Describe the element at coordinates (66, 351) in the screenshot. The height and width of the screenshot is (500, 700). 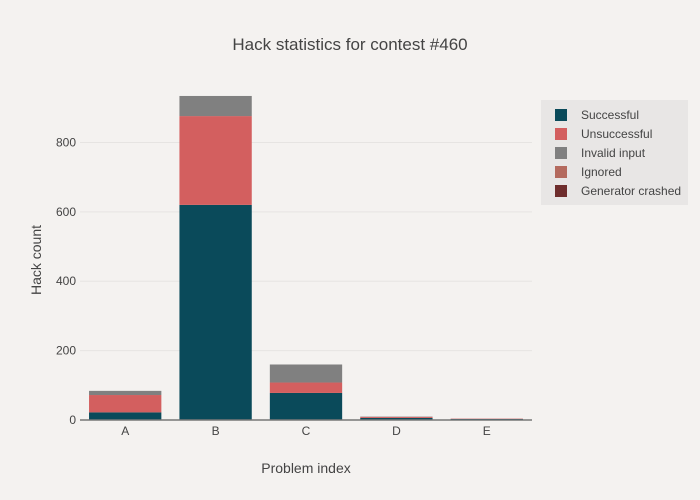
I see `y-tick-label: 200` at that location.